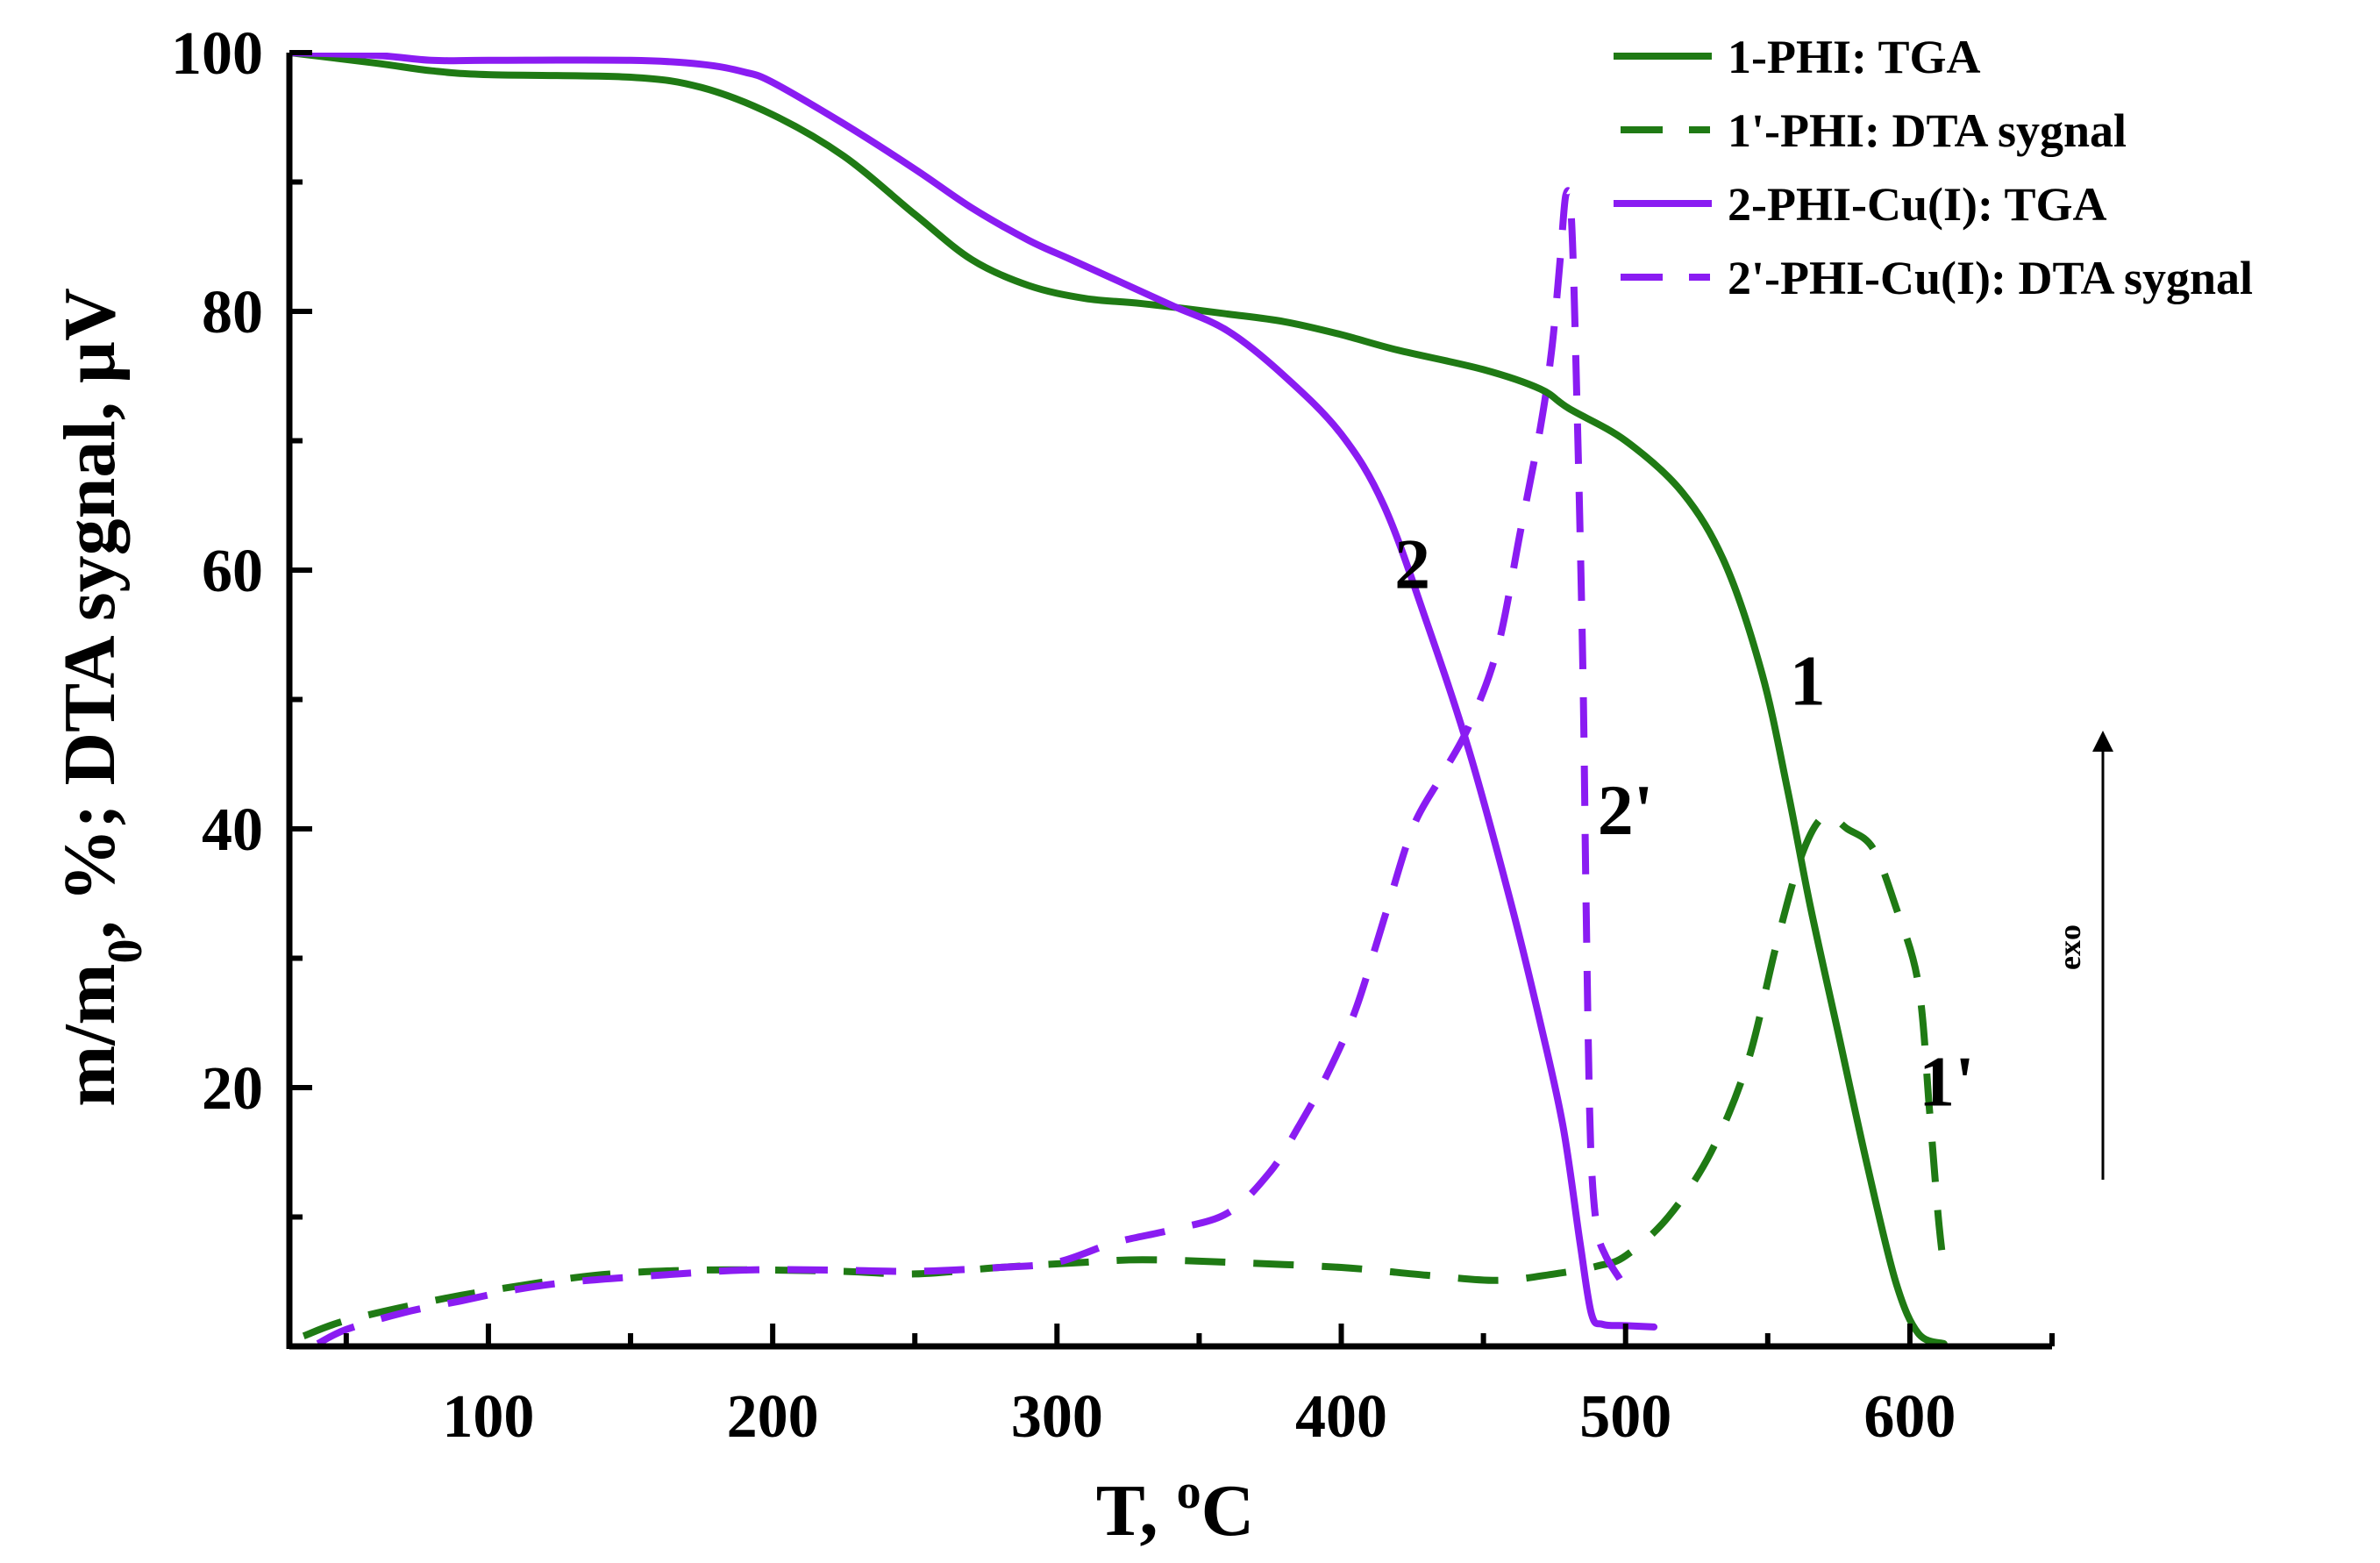 Image resolution: width=2380 pixels, height=1563 pixels. Describe the element at coordinates (1854, 57) in the screenshot. I see `legend-label: 1-PHI: TGA` at that location.